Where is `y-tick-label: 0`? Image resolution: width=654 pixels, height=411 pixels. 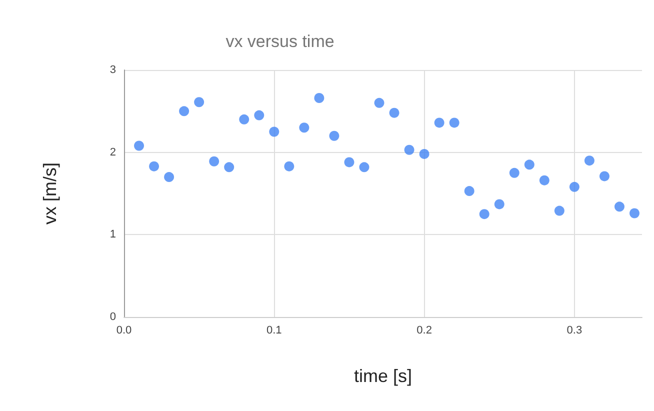 y-tick-label: 0 is located at coordinates (113, 317).